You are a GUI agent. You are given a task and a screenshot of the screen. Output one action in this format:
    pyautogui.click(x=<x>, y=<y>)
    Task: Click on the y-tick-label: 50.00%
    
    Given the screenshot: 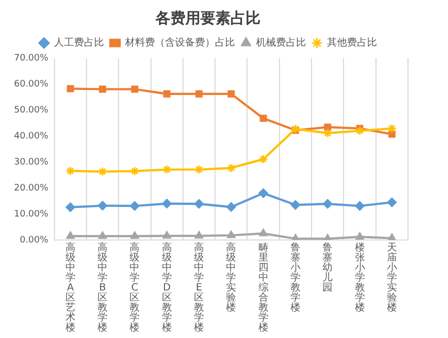 What is the action you would take?
    pyautogui.click(x=31, y=110)
    